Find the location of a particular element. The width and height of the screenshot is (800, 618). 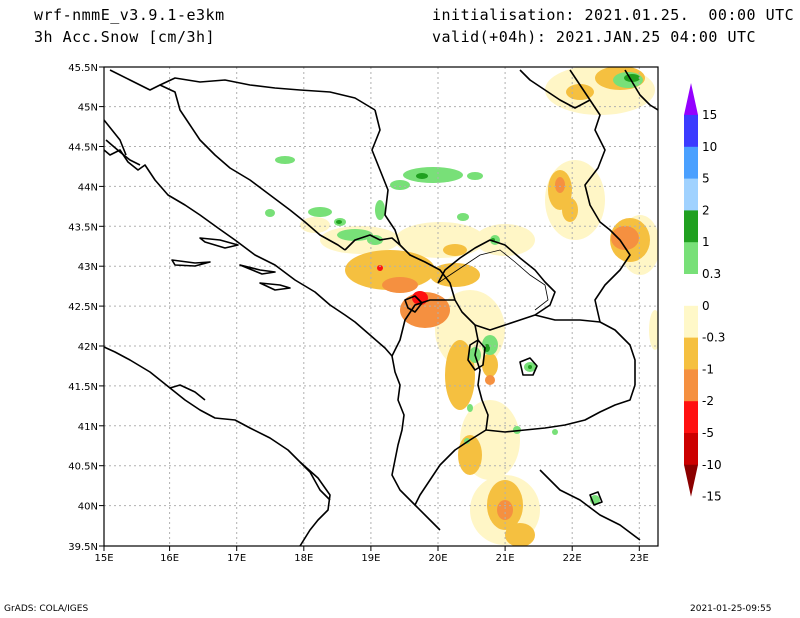

lon-labels: 15E 16E 17E 18E 19E 20E 21E 22E 23E is located at coordinates (371, 558).